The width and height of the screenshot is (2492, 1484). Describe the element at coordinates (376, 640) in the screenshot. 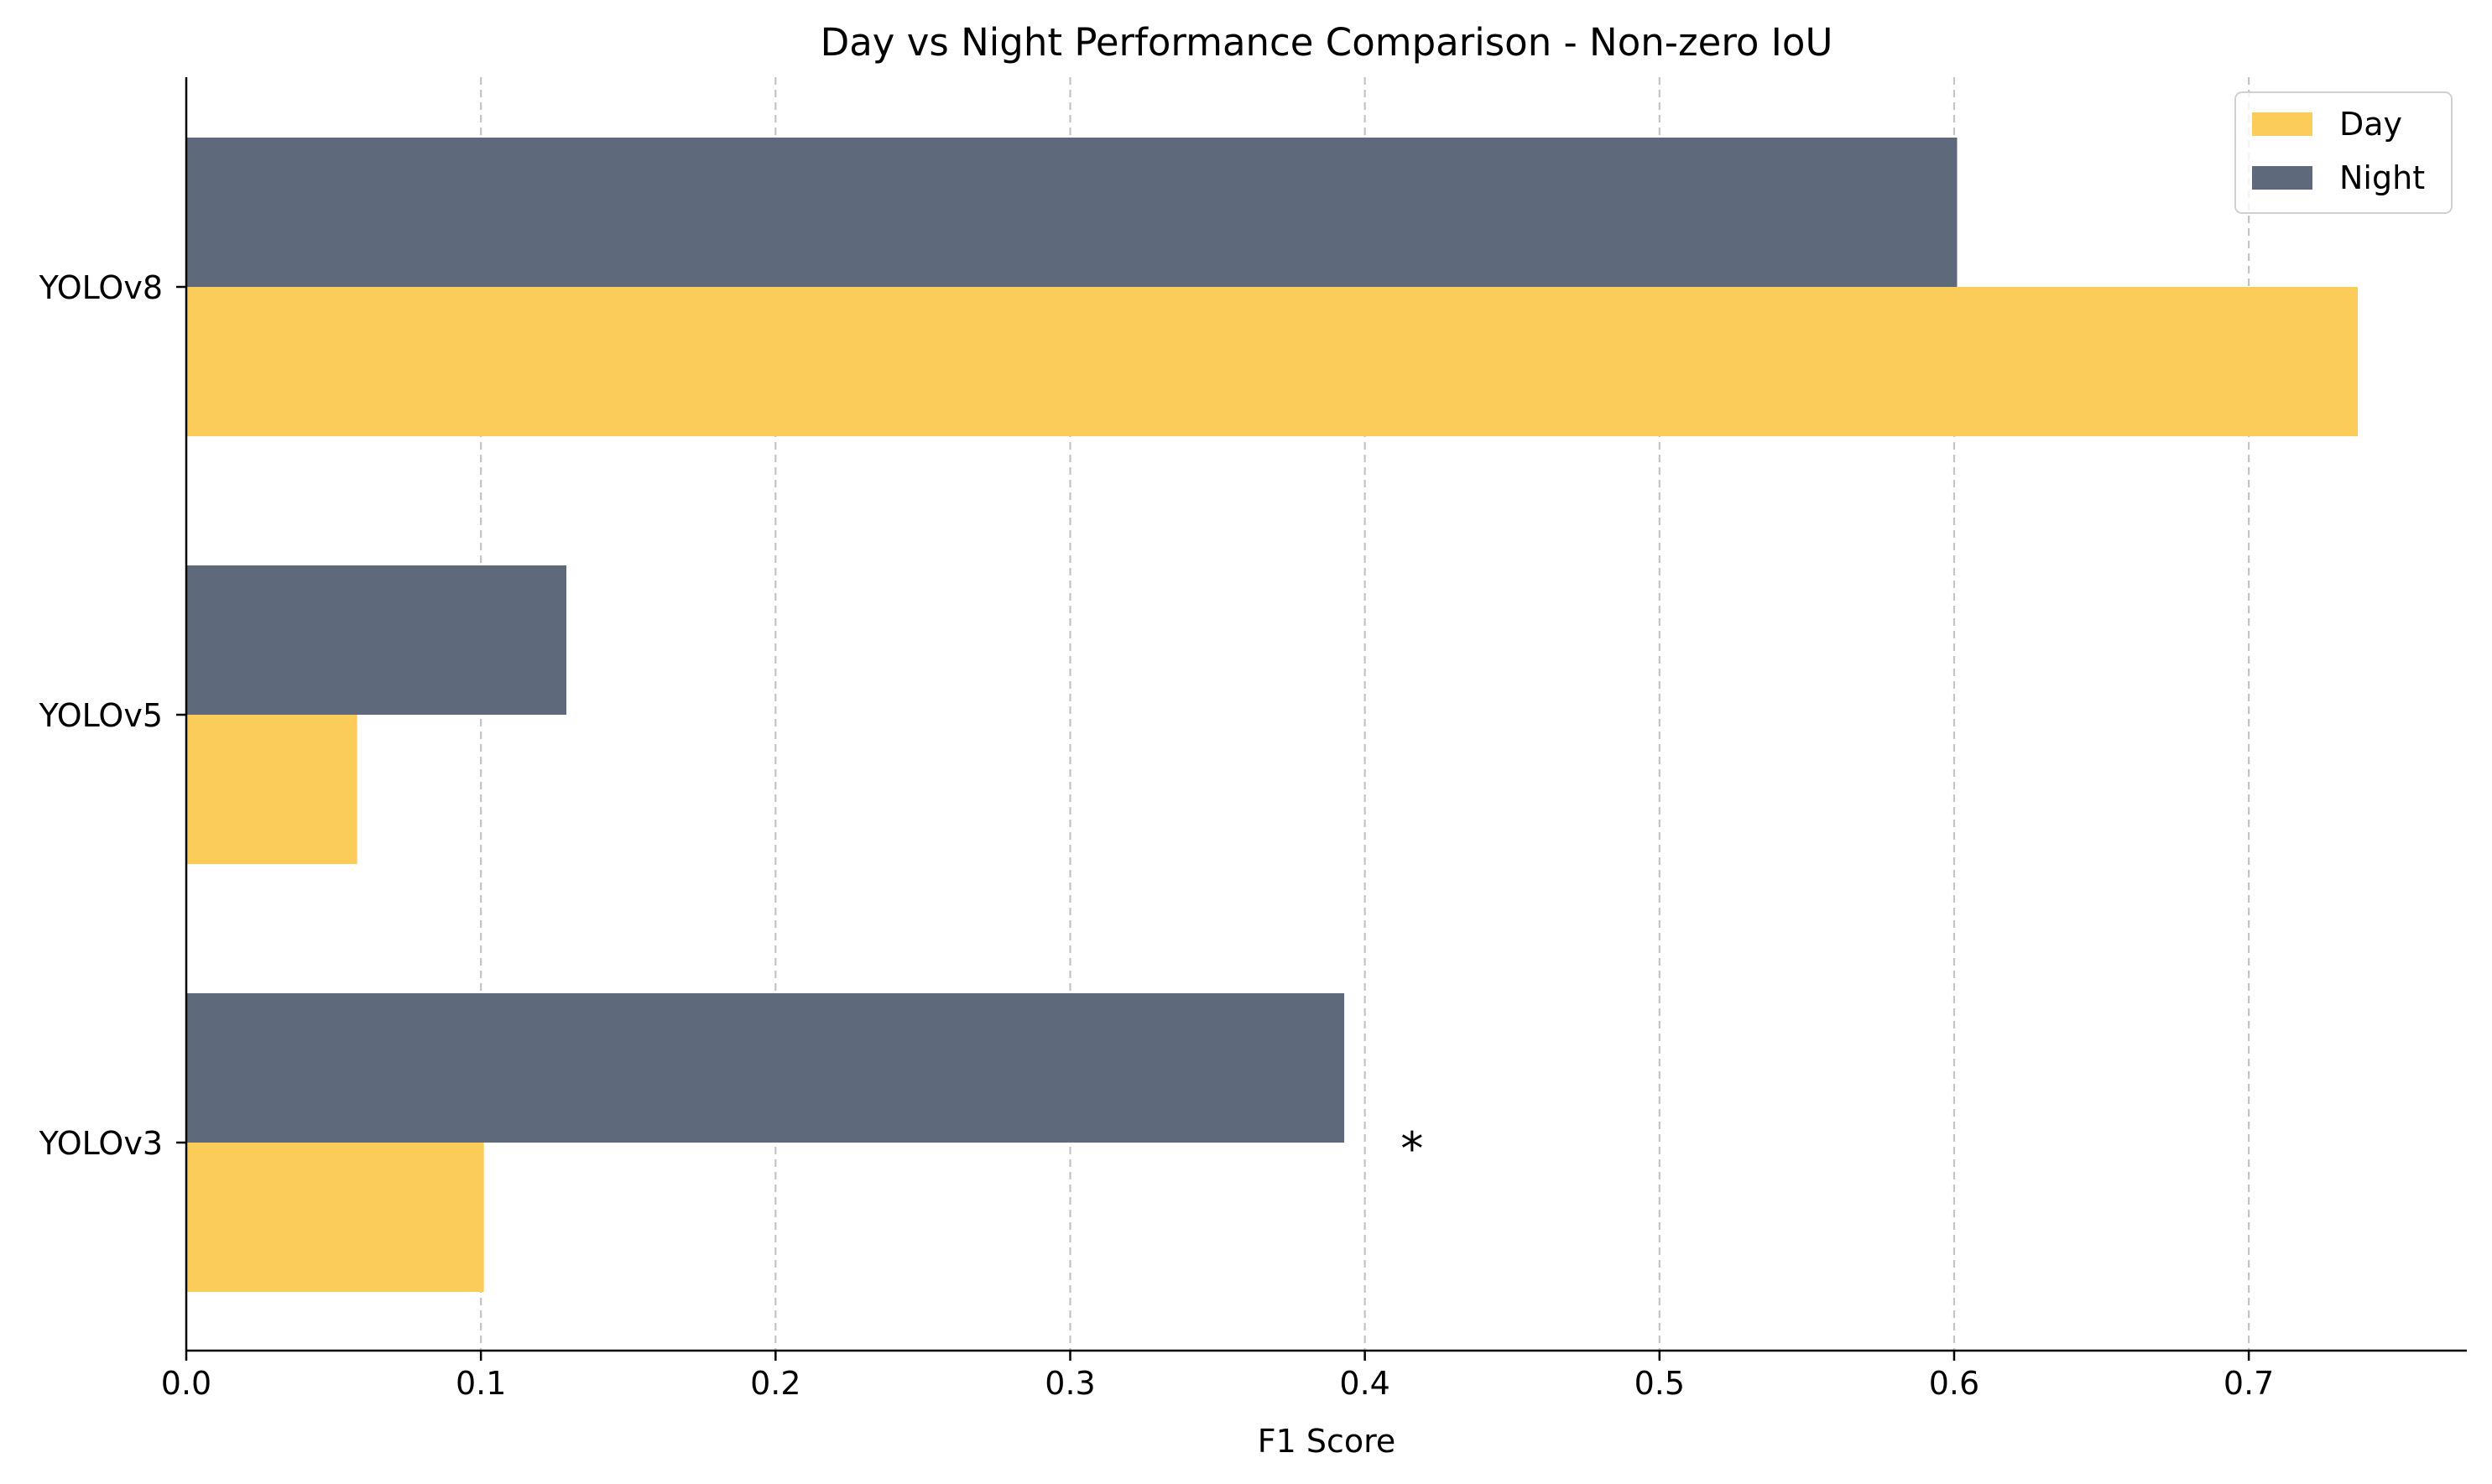

I see `bar-yolov5-night` at that location.